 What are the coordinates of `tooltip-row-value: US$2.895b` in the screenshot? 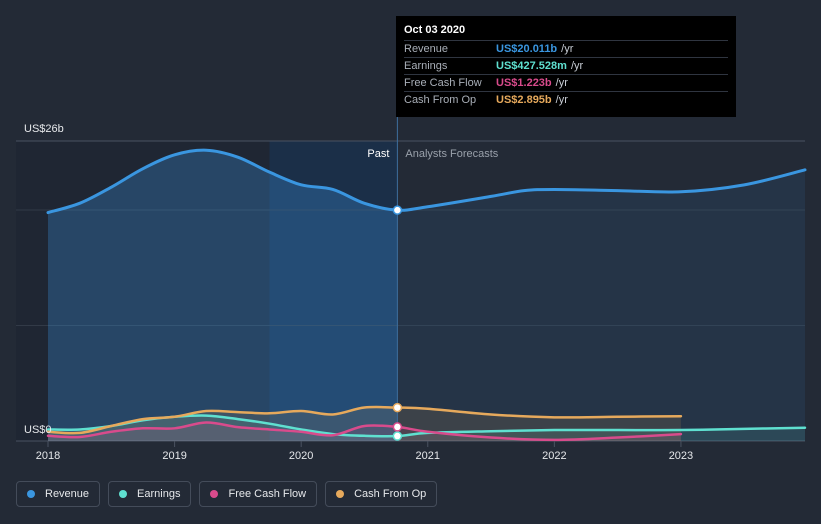 It's located at (524, 100).